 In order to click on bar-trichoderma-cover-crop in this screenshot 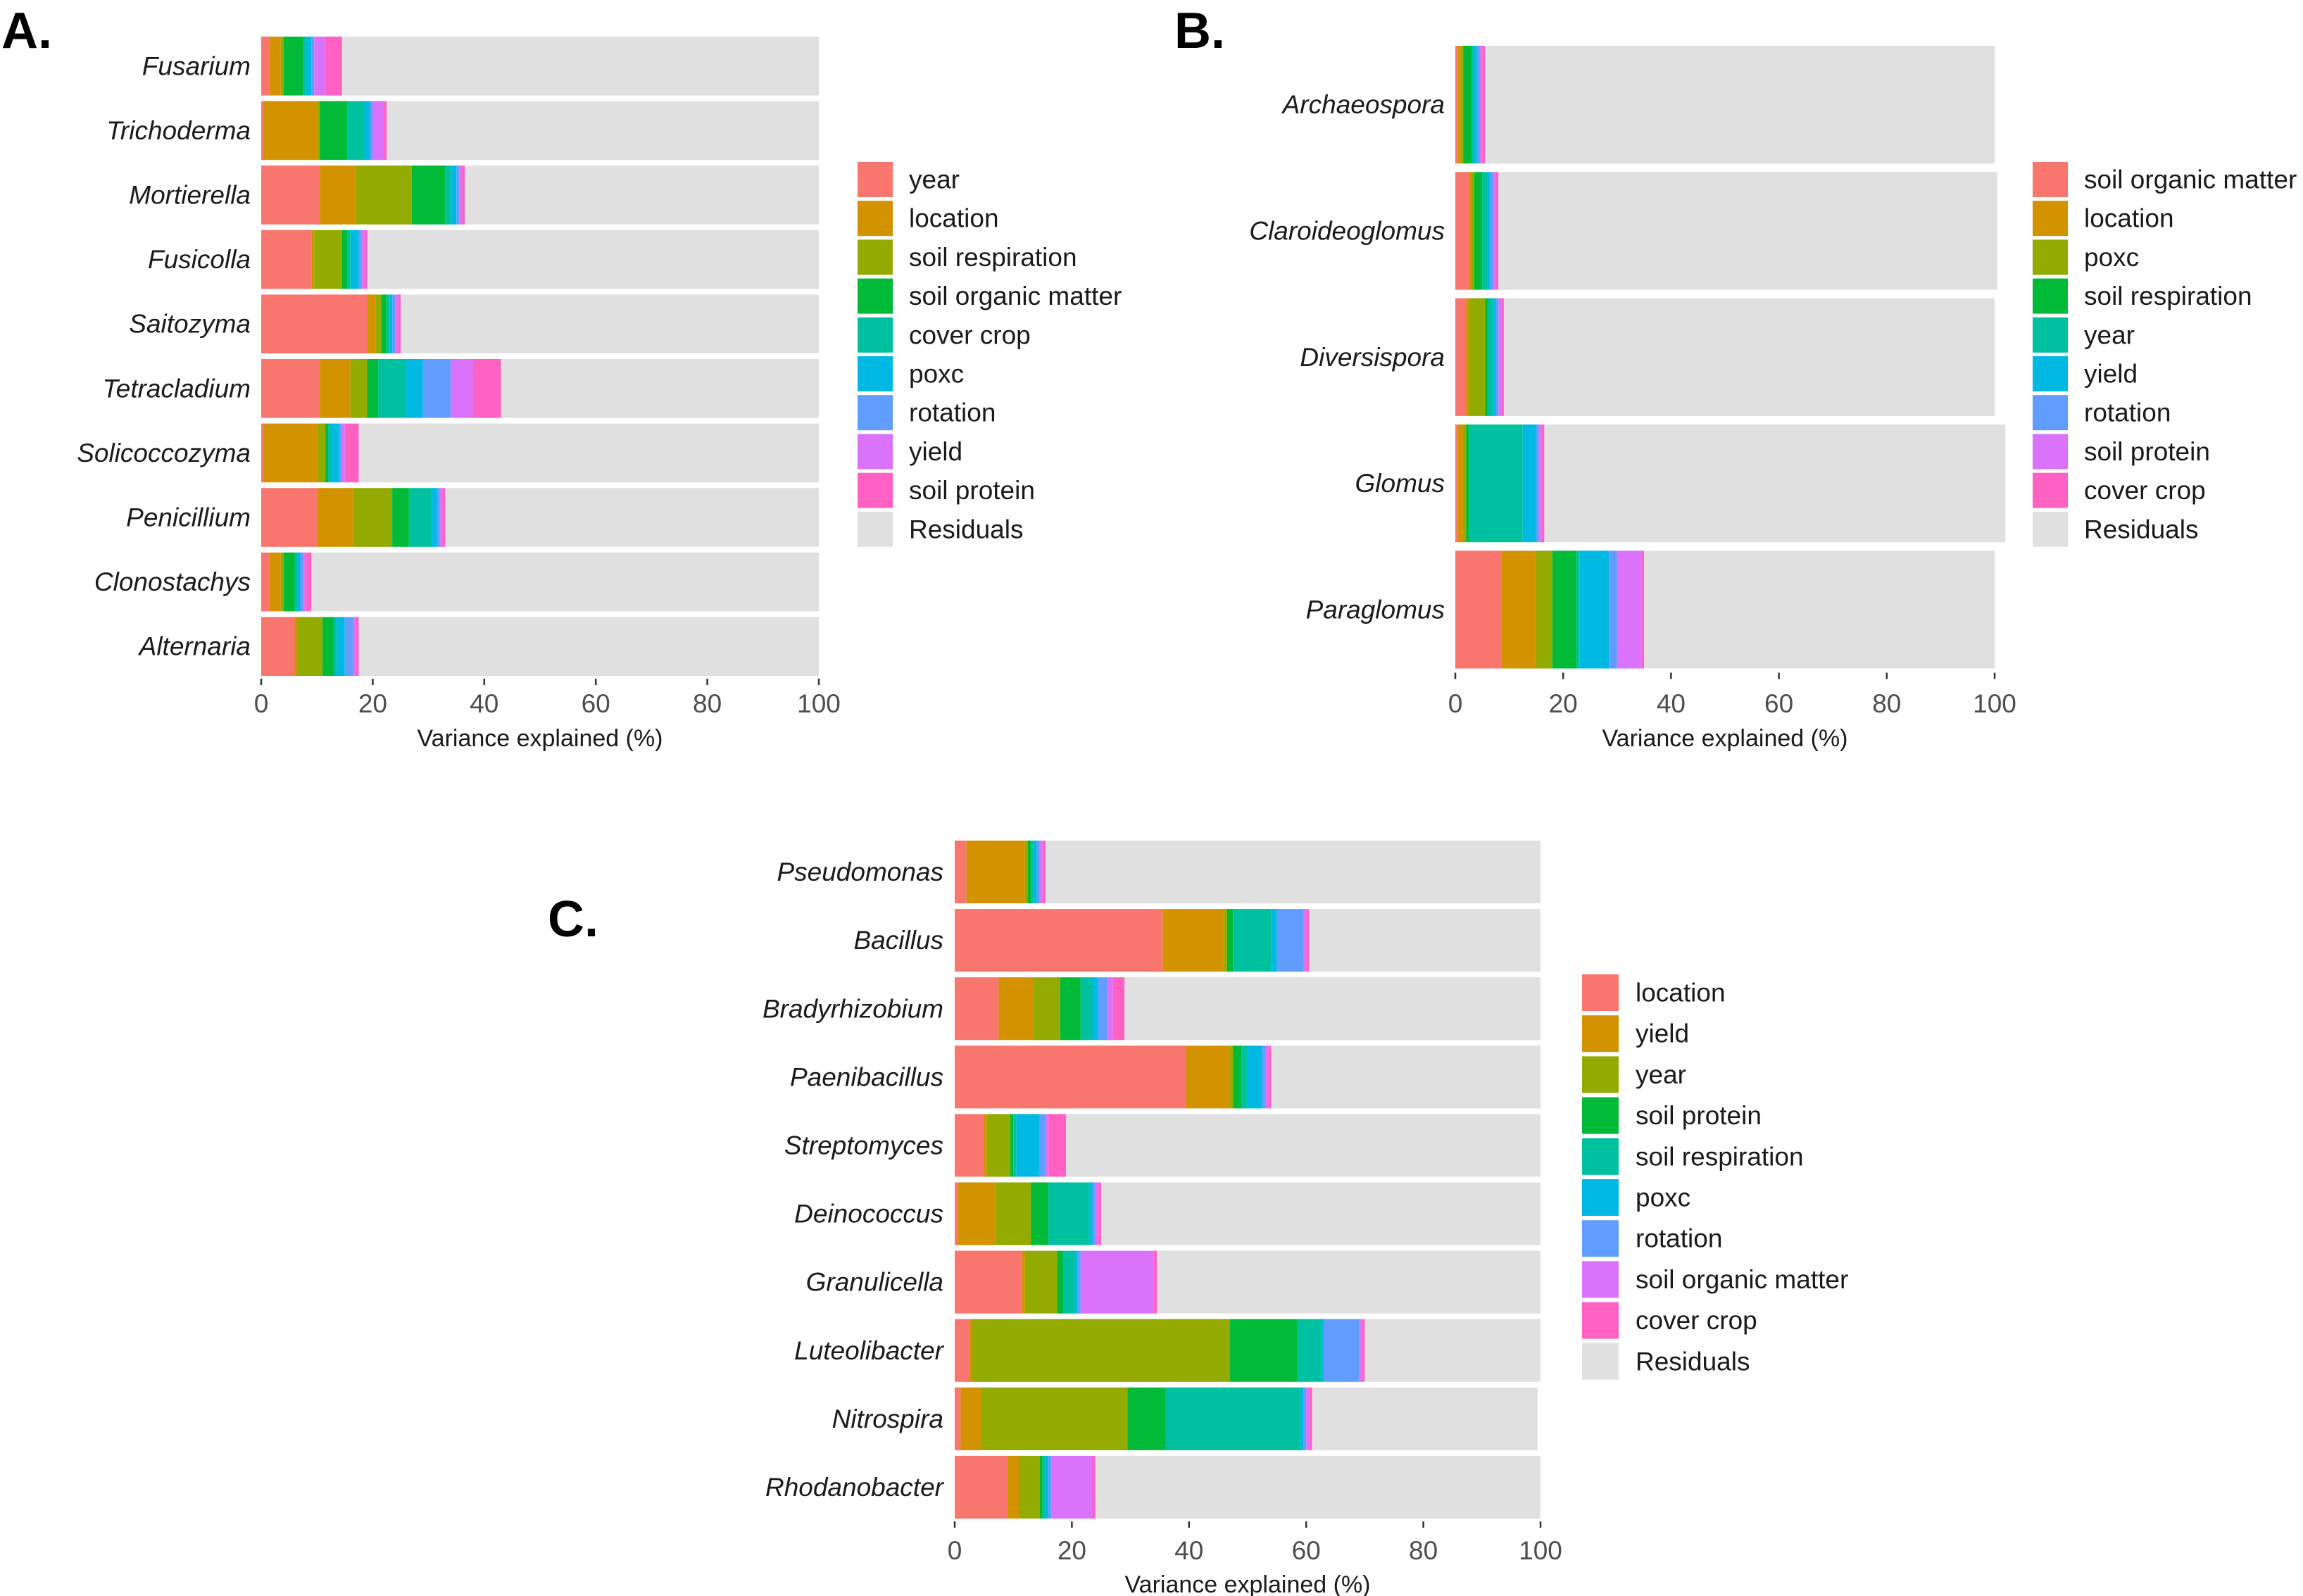, I will do `click(356, 131)`.